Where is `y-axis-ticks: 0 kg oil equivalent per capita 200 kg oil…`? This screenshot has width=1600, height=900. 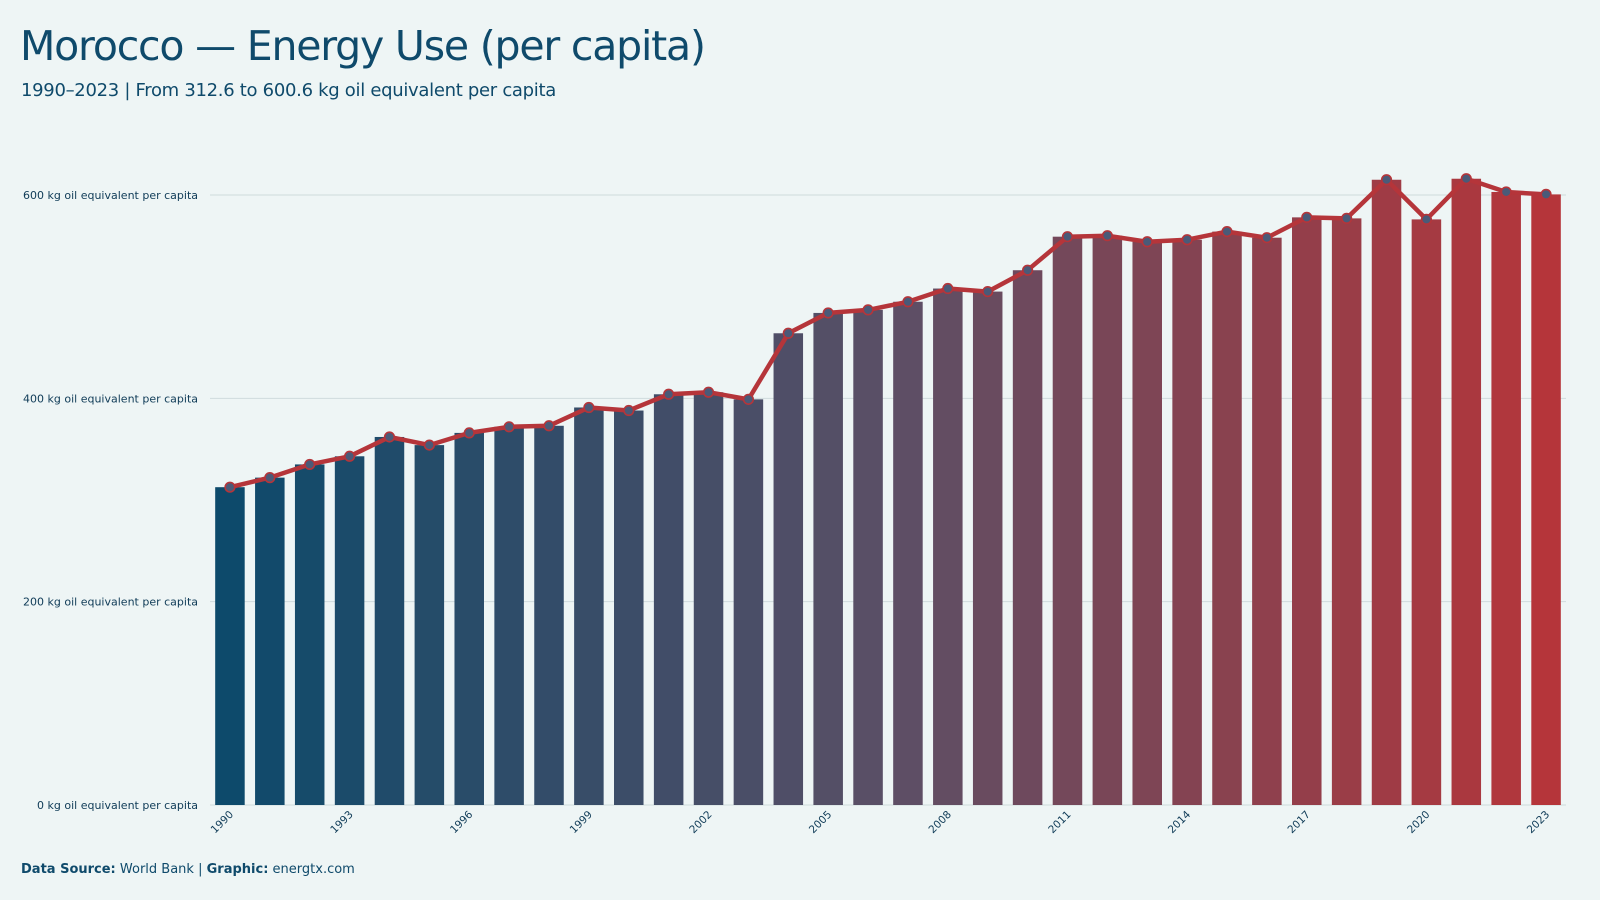
y-axis-ticks: 0 kg oil equivalent per capita 200 kg oil… is located at coordinates (110, 500).